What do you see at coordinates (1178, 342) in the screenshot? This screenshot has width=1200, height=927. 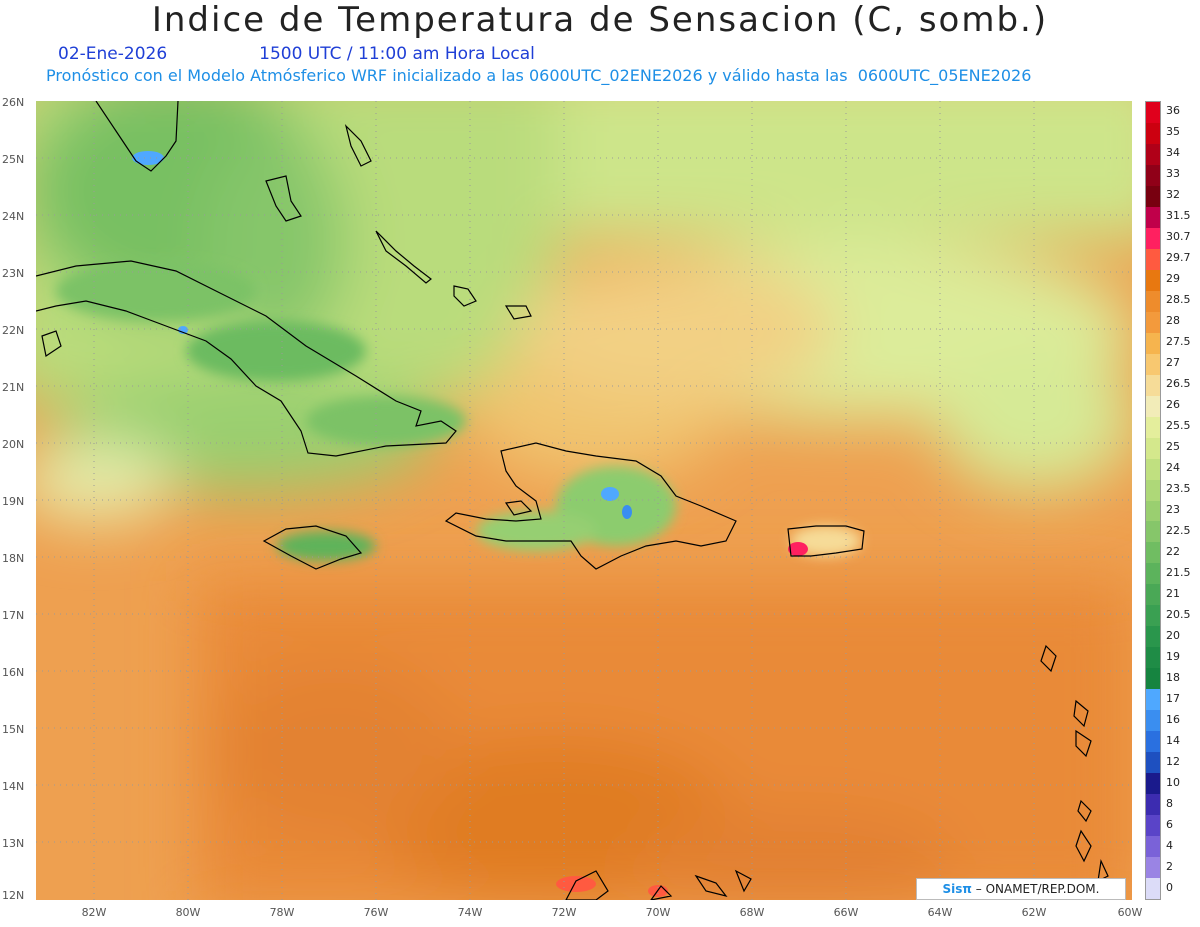 I see `colorbar-label: 27.5` at bounding box center [1178, 342].